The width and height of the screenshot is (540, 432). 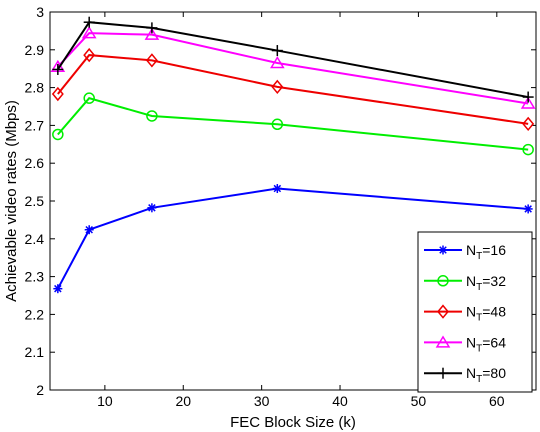 I want to click on y-tick-label: 2.3, so click(x=35, y=277).